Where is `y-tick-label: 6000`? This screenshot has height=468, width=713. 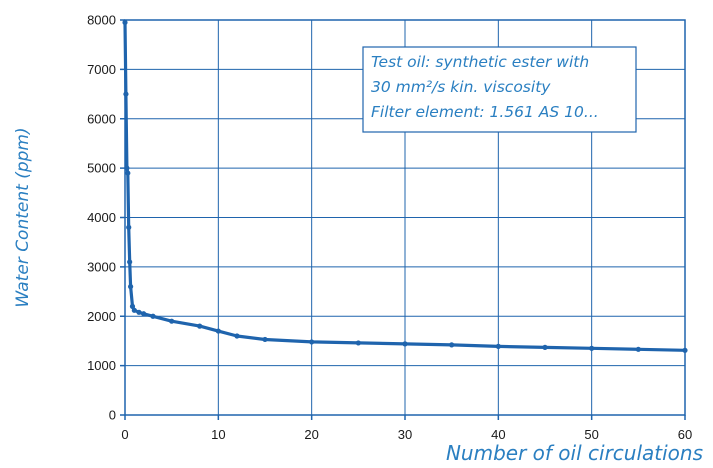
y-tick-label: 6000 is located at coordinates (101, 118).